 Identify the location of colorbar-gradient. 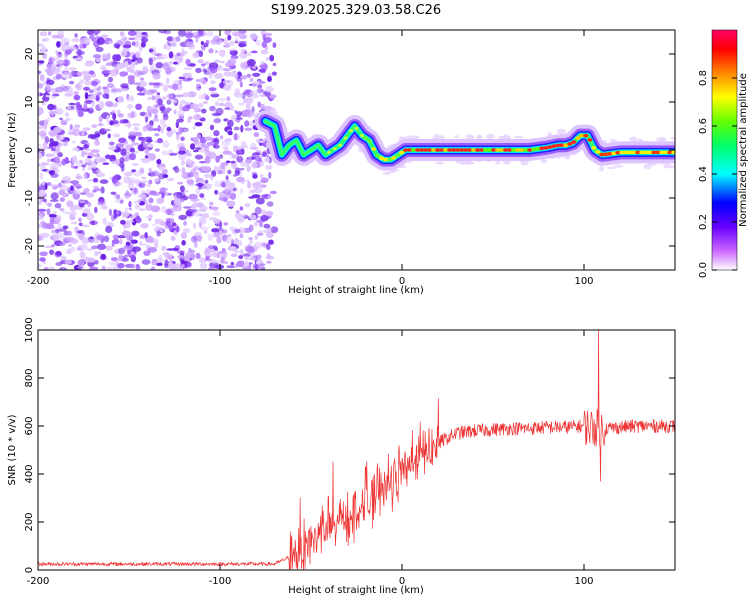
(724, 150).